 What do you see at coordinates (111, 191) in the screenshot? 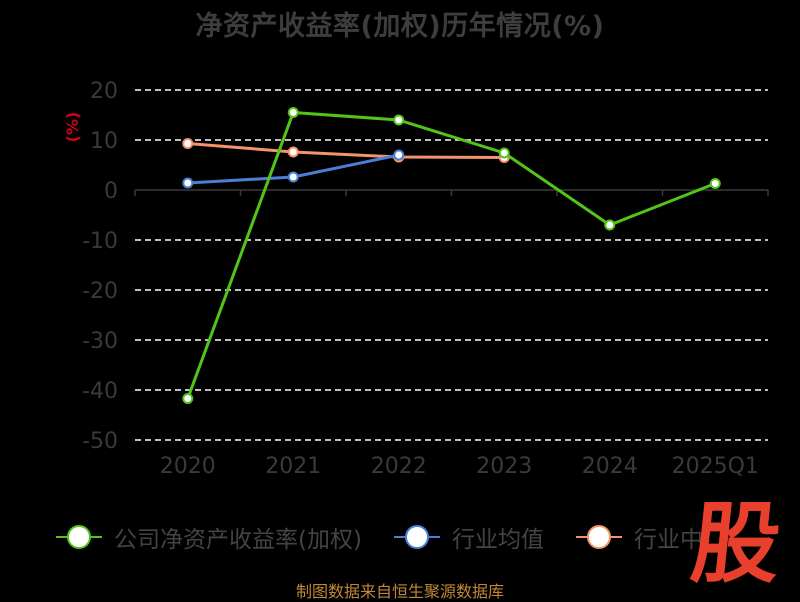
I see `y-tick-label: 0` at bounding box center [111, 191].